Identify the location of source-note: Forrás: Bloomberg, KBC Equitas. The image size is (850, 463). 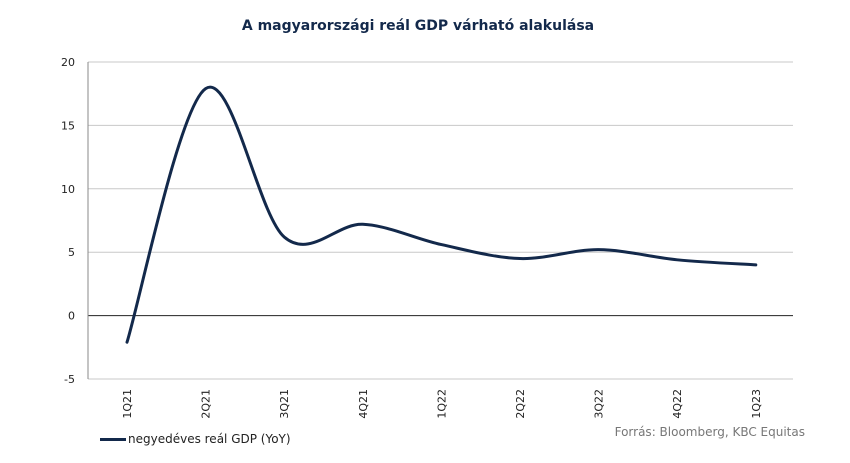
(709, 432).